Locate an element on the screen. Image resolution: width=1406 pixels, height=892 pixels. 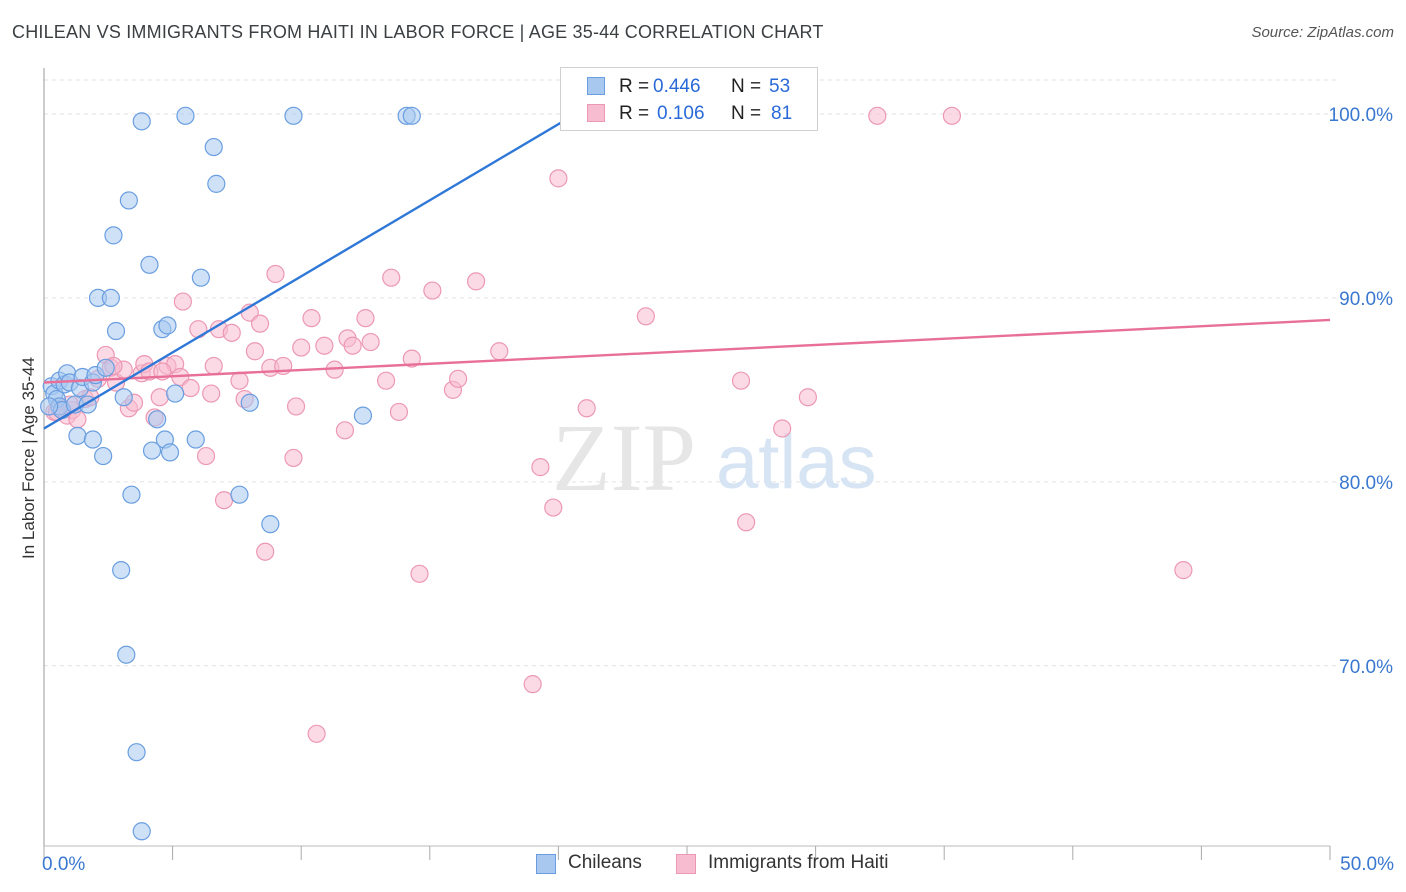
haiti-r-value: 0.106 is located at coordinates (681, 113).